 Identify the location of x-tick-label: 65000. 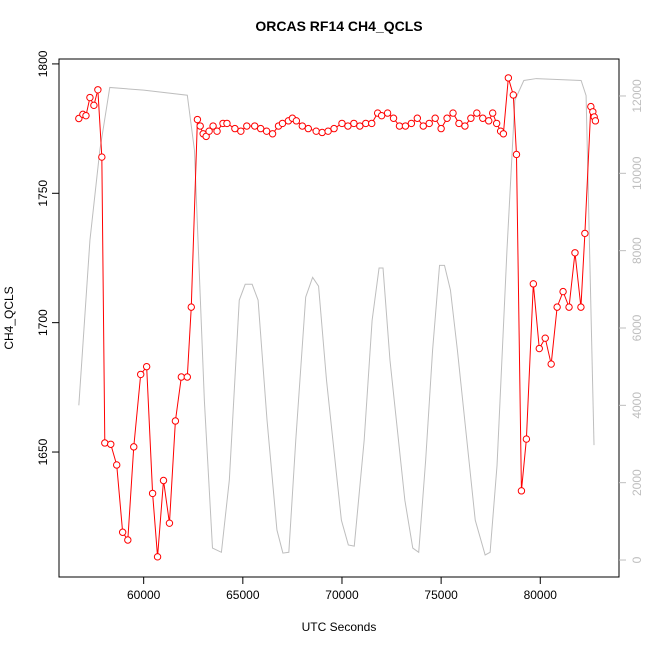
(243, 595).